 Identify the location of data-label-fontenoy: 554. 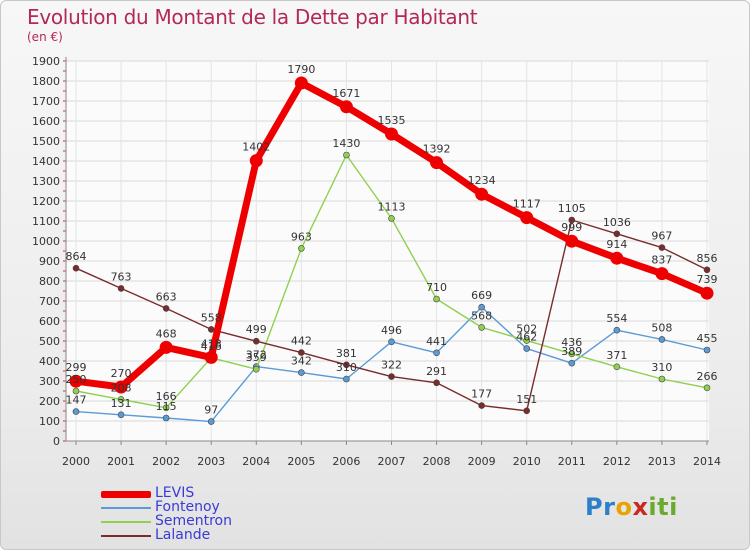
(616, 318).